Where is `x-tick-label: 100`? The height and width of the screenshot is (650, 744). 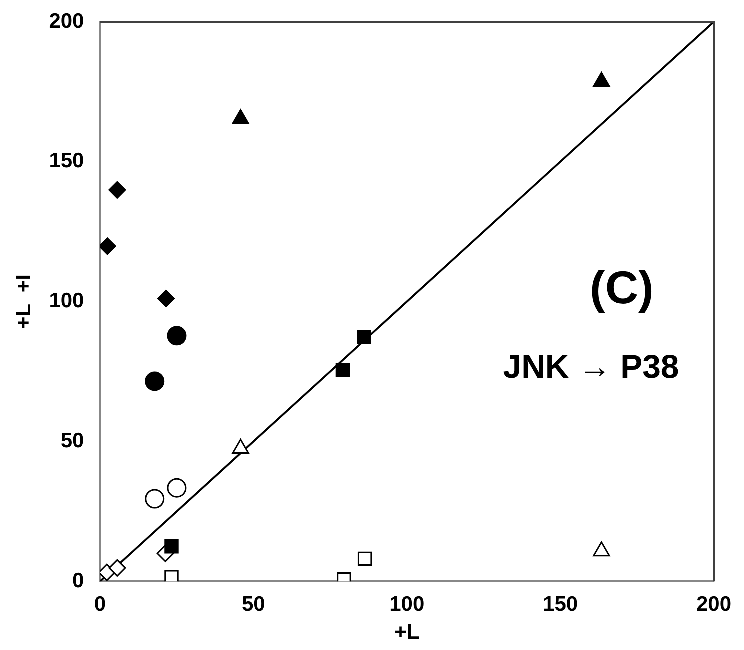
x-tick-label: 100 is located at coordinates (407, 604).